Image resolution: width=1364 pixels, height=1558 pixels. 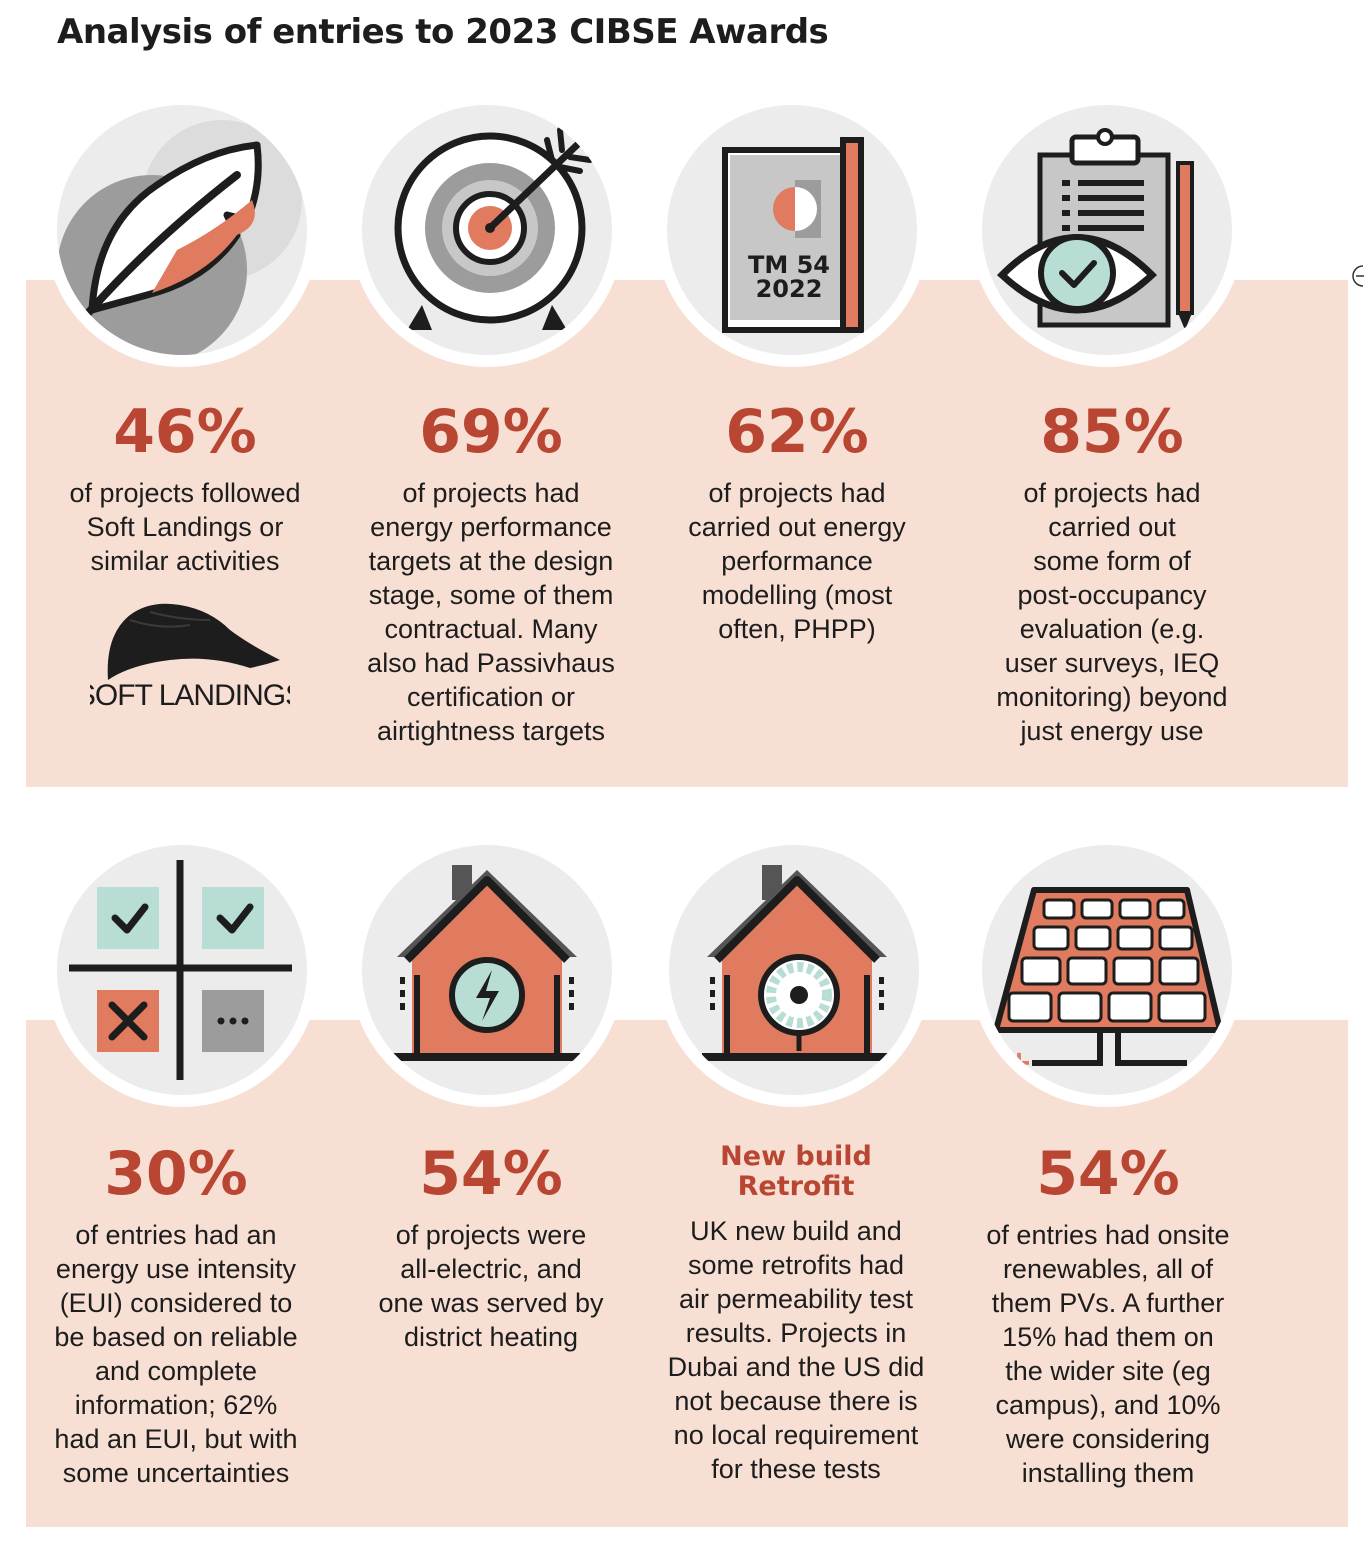 I want to click on book-icon-circle: TM 54 2022, so click(x=792, y=230).